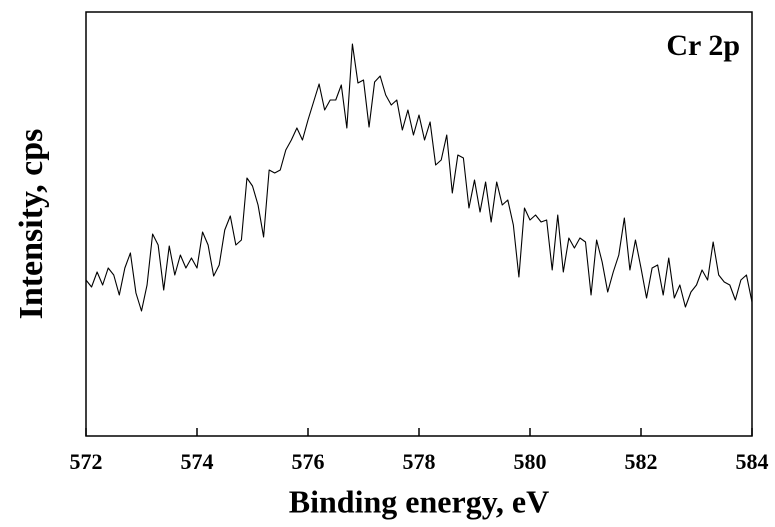 This screenshot has width=775, height=527. What do you see at coordinates (419, 501) in the screenshot?
I see `x-axis-label: Binding energy, eV` at bounding box center [419, 501].